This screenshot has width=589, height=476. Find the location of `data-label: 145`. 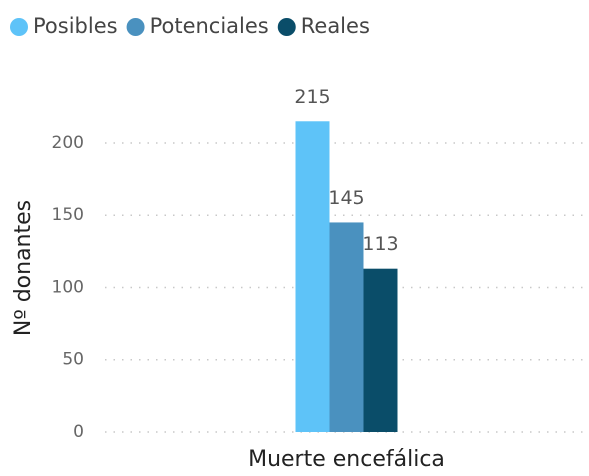

data-label: 145 is located at coordinates (346, 198).